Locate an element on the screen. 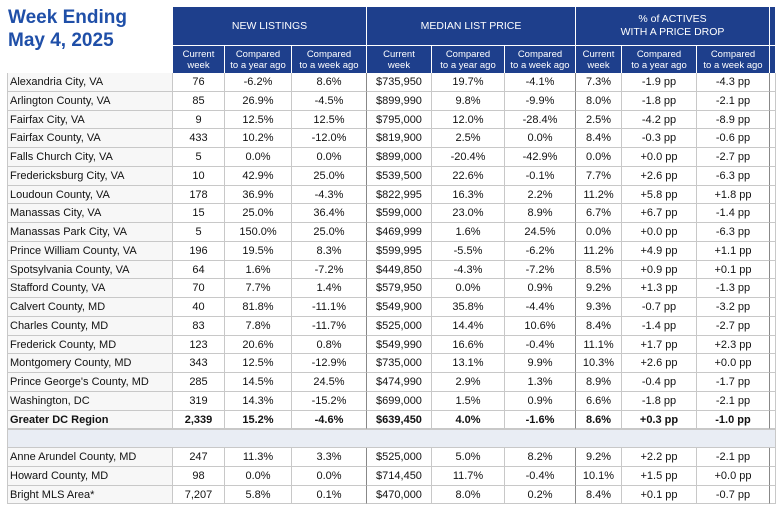 The height and width of the screenshot is (508, 776). cell: $735,950 is located at coordinates (399, 82).